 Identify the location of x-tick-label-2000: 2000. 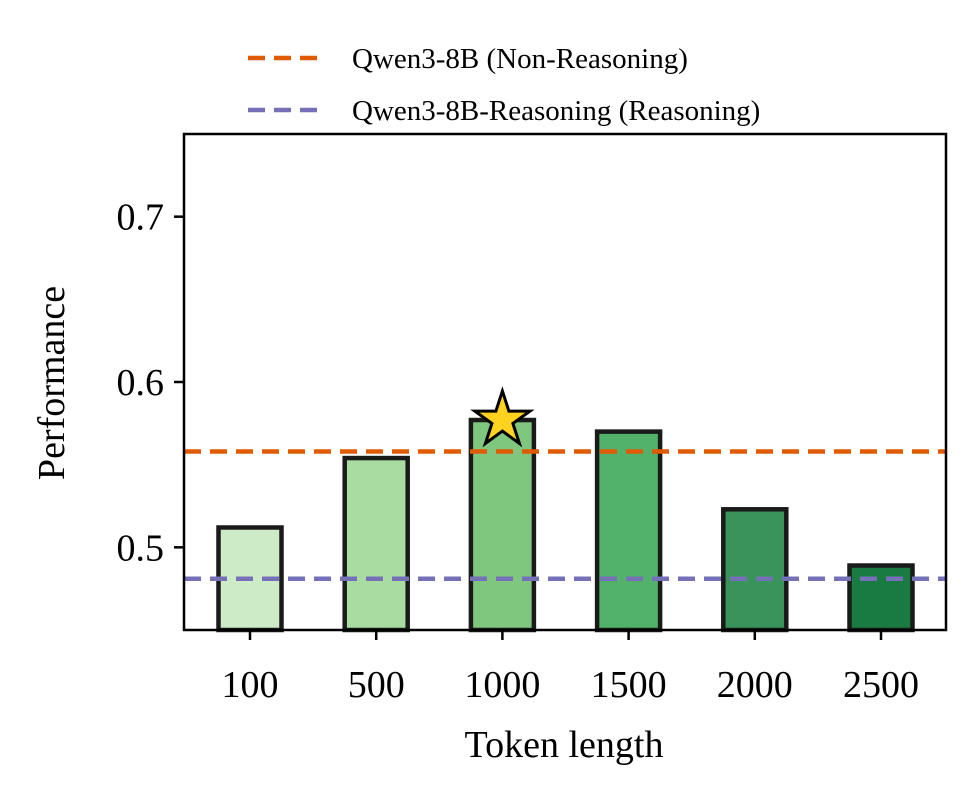
(755, 685).